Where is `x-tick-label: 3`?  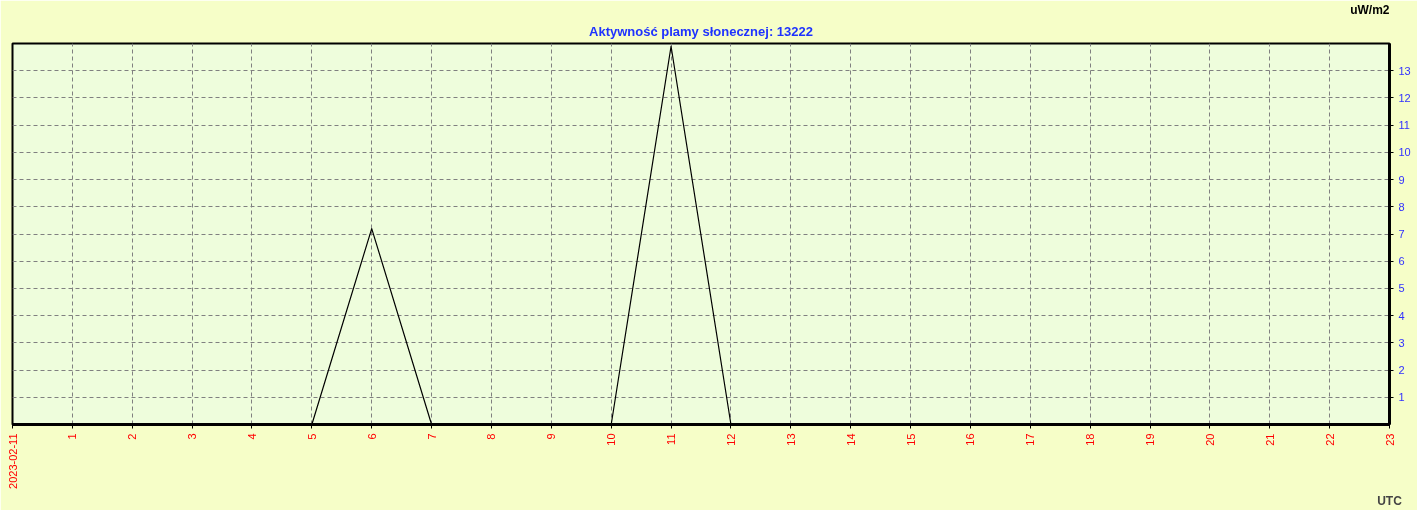
x-tick-label: 3 is located at coordinates (192, 436).